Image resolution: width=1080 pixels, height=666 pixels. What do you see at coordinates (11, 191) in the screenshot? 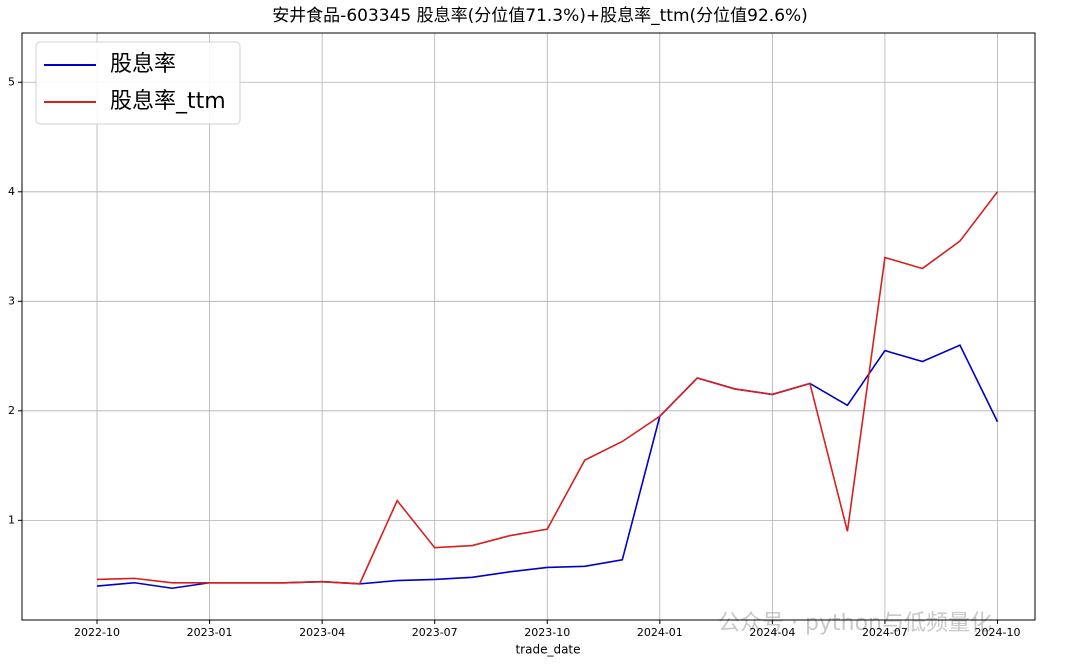
I see `y-tick-label: 4` at bounding box center [11, 191].